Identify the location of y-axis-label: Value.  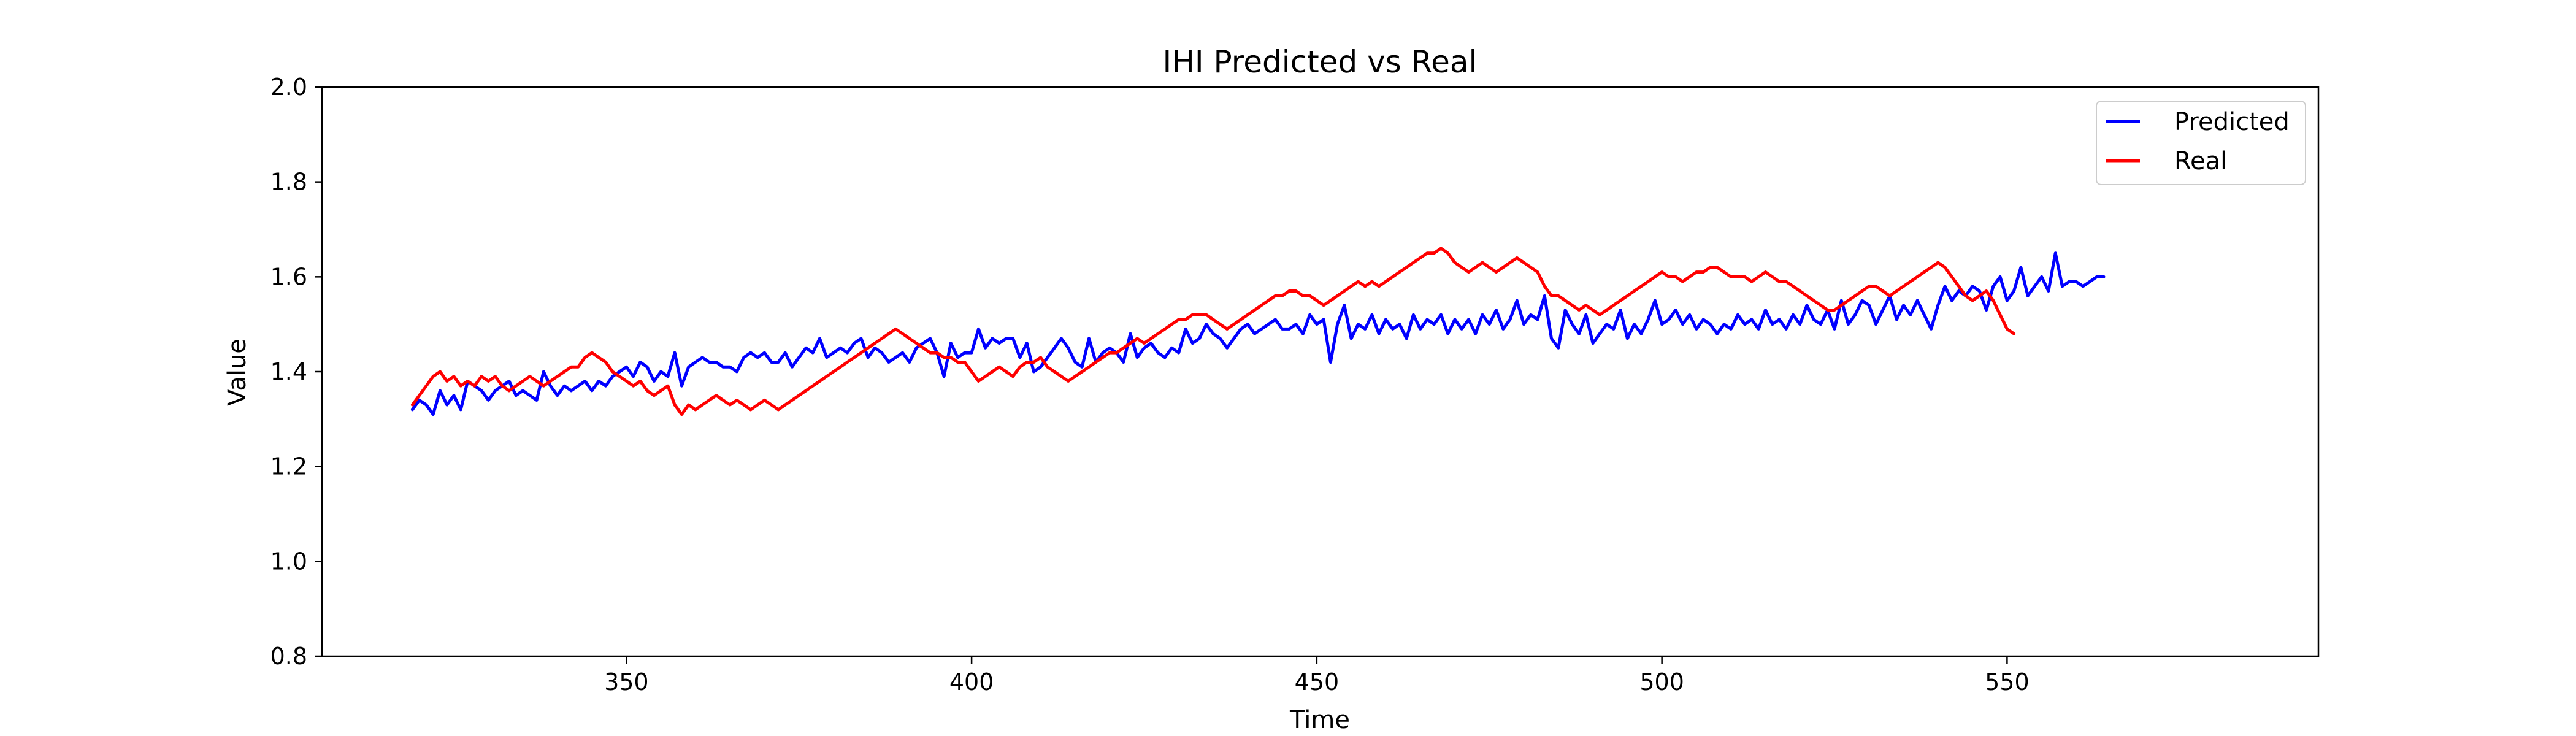
(237, 372).